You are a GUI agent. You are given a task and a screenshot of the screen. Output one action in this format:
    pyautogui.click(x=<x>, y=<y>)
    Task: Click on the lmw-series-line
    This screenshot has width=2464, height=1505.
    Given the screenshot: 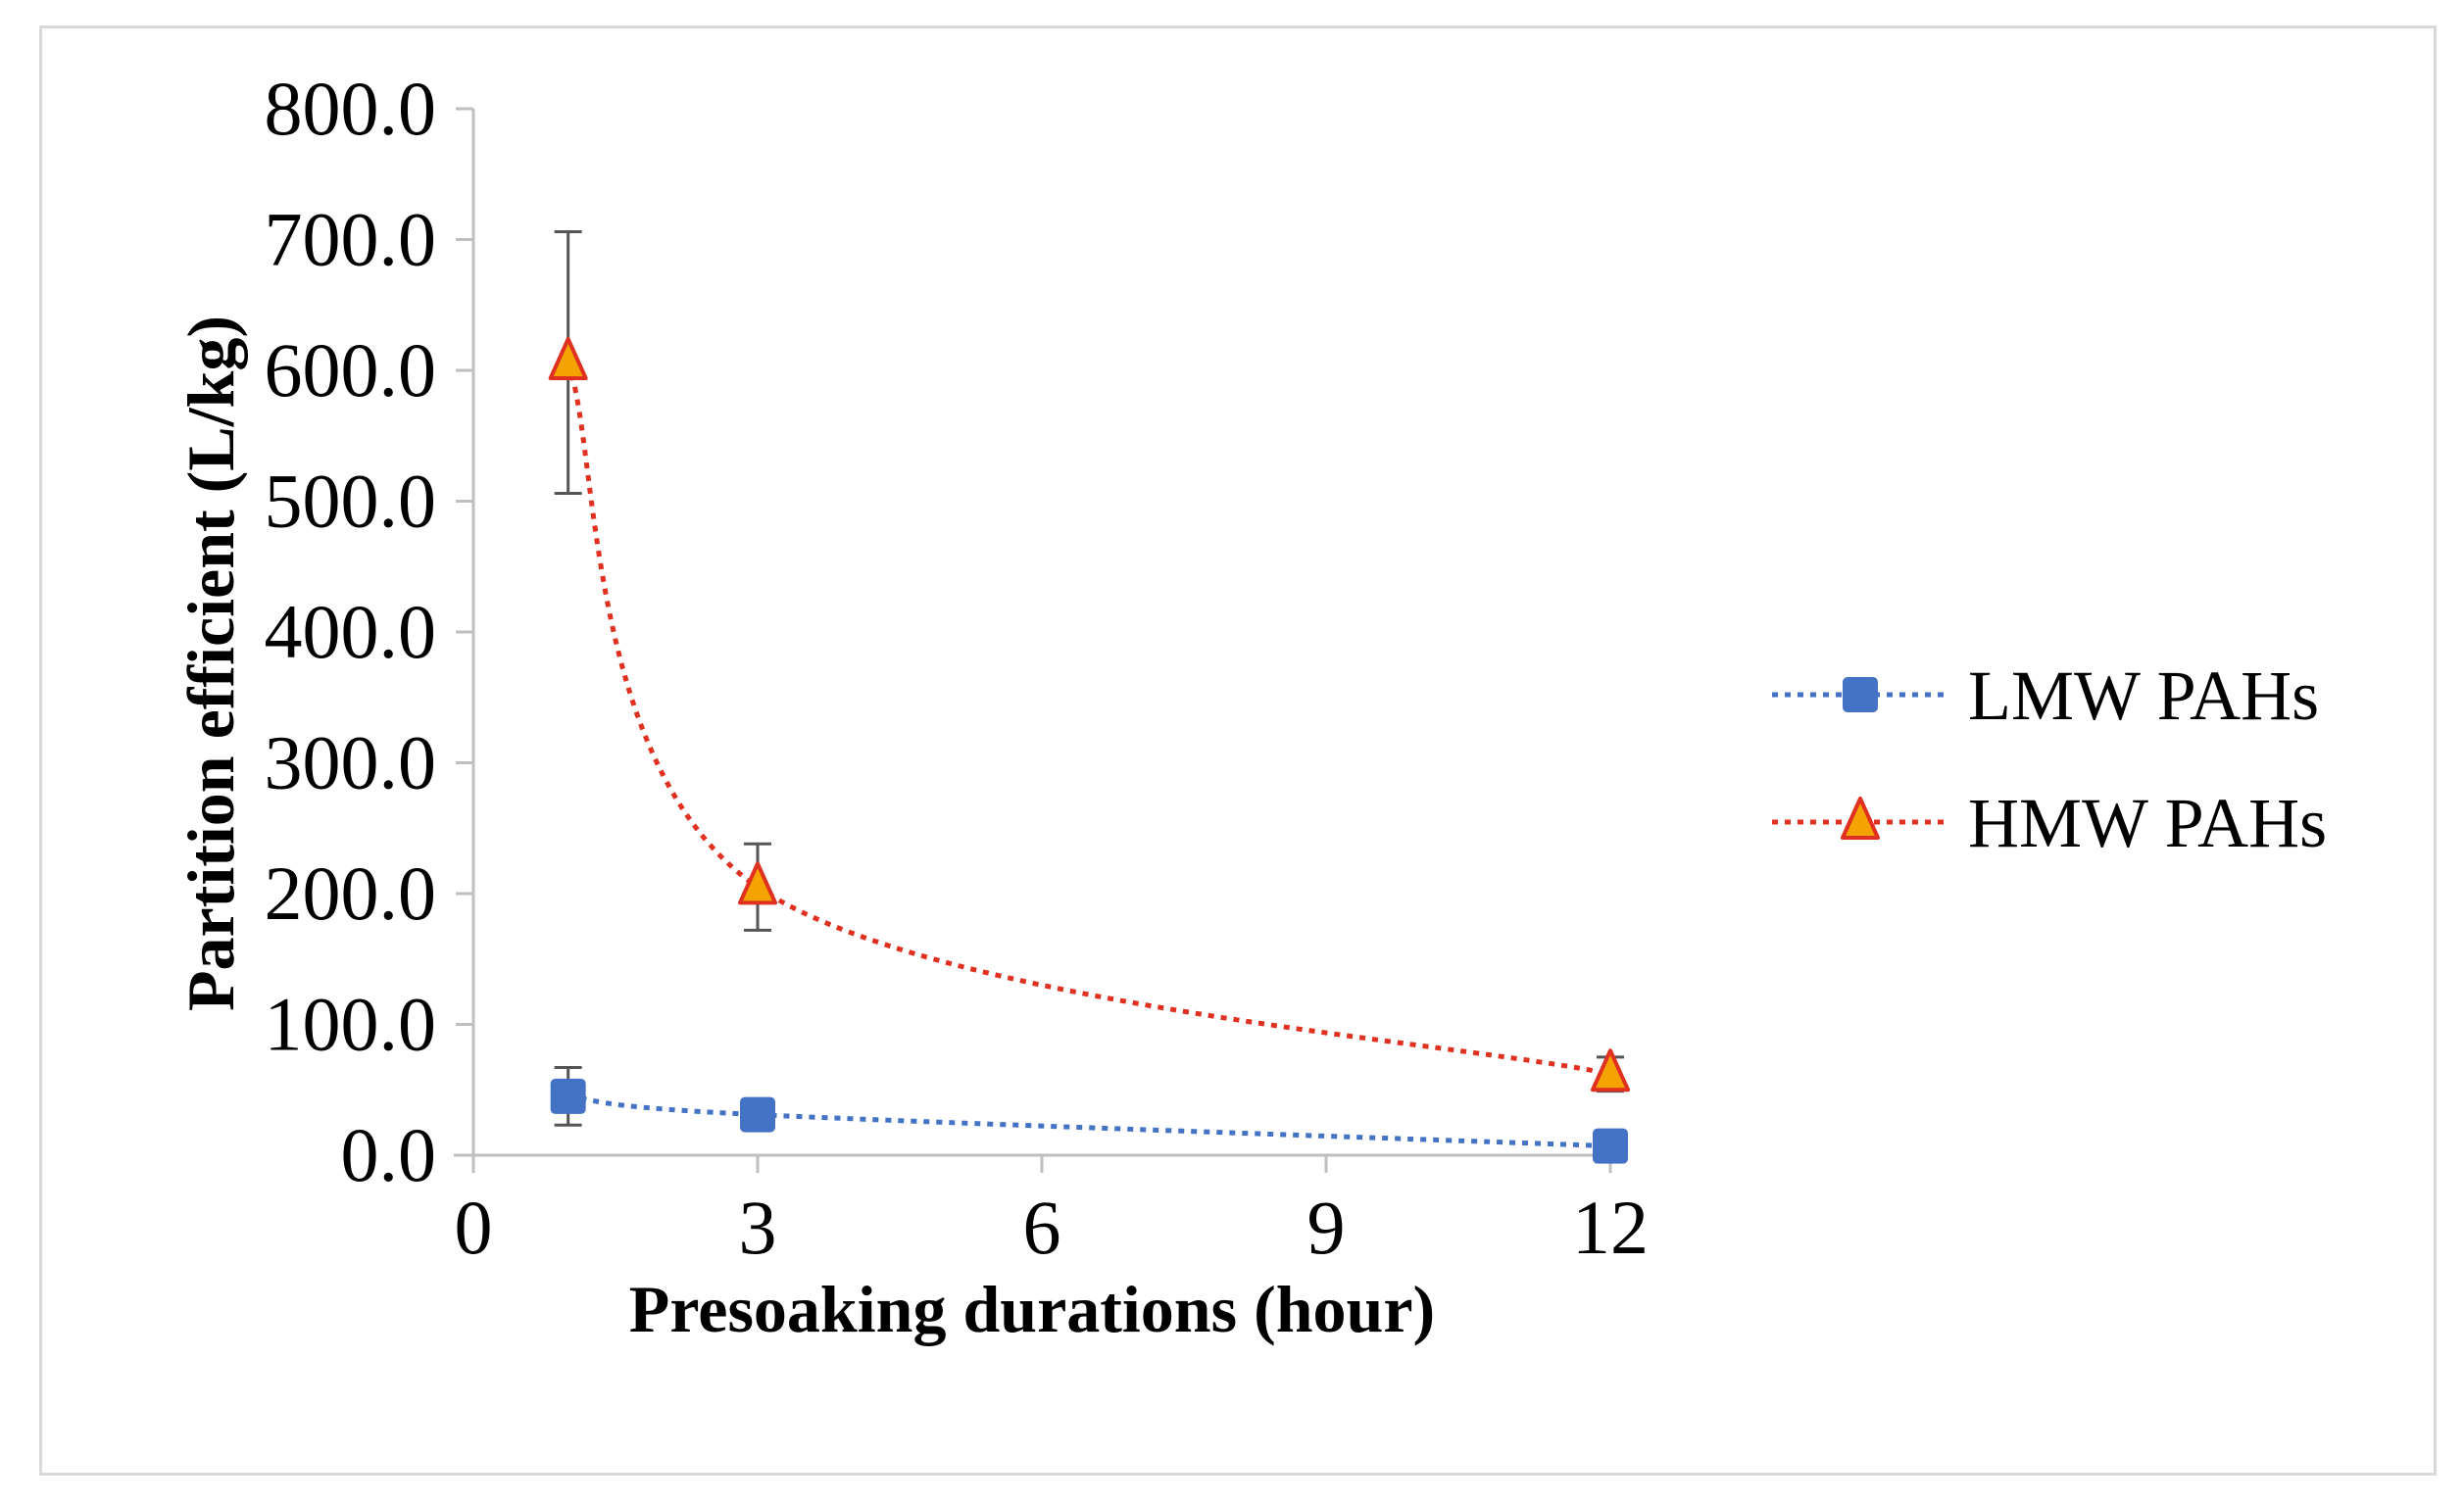 What is the action you would take?
    pyautogui.click(x=1089, y=1121)
    